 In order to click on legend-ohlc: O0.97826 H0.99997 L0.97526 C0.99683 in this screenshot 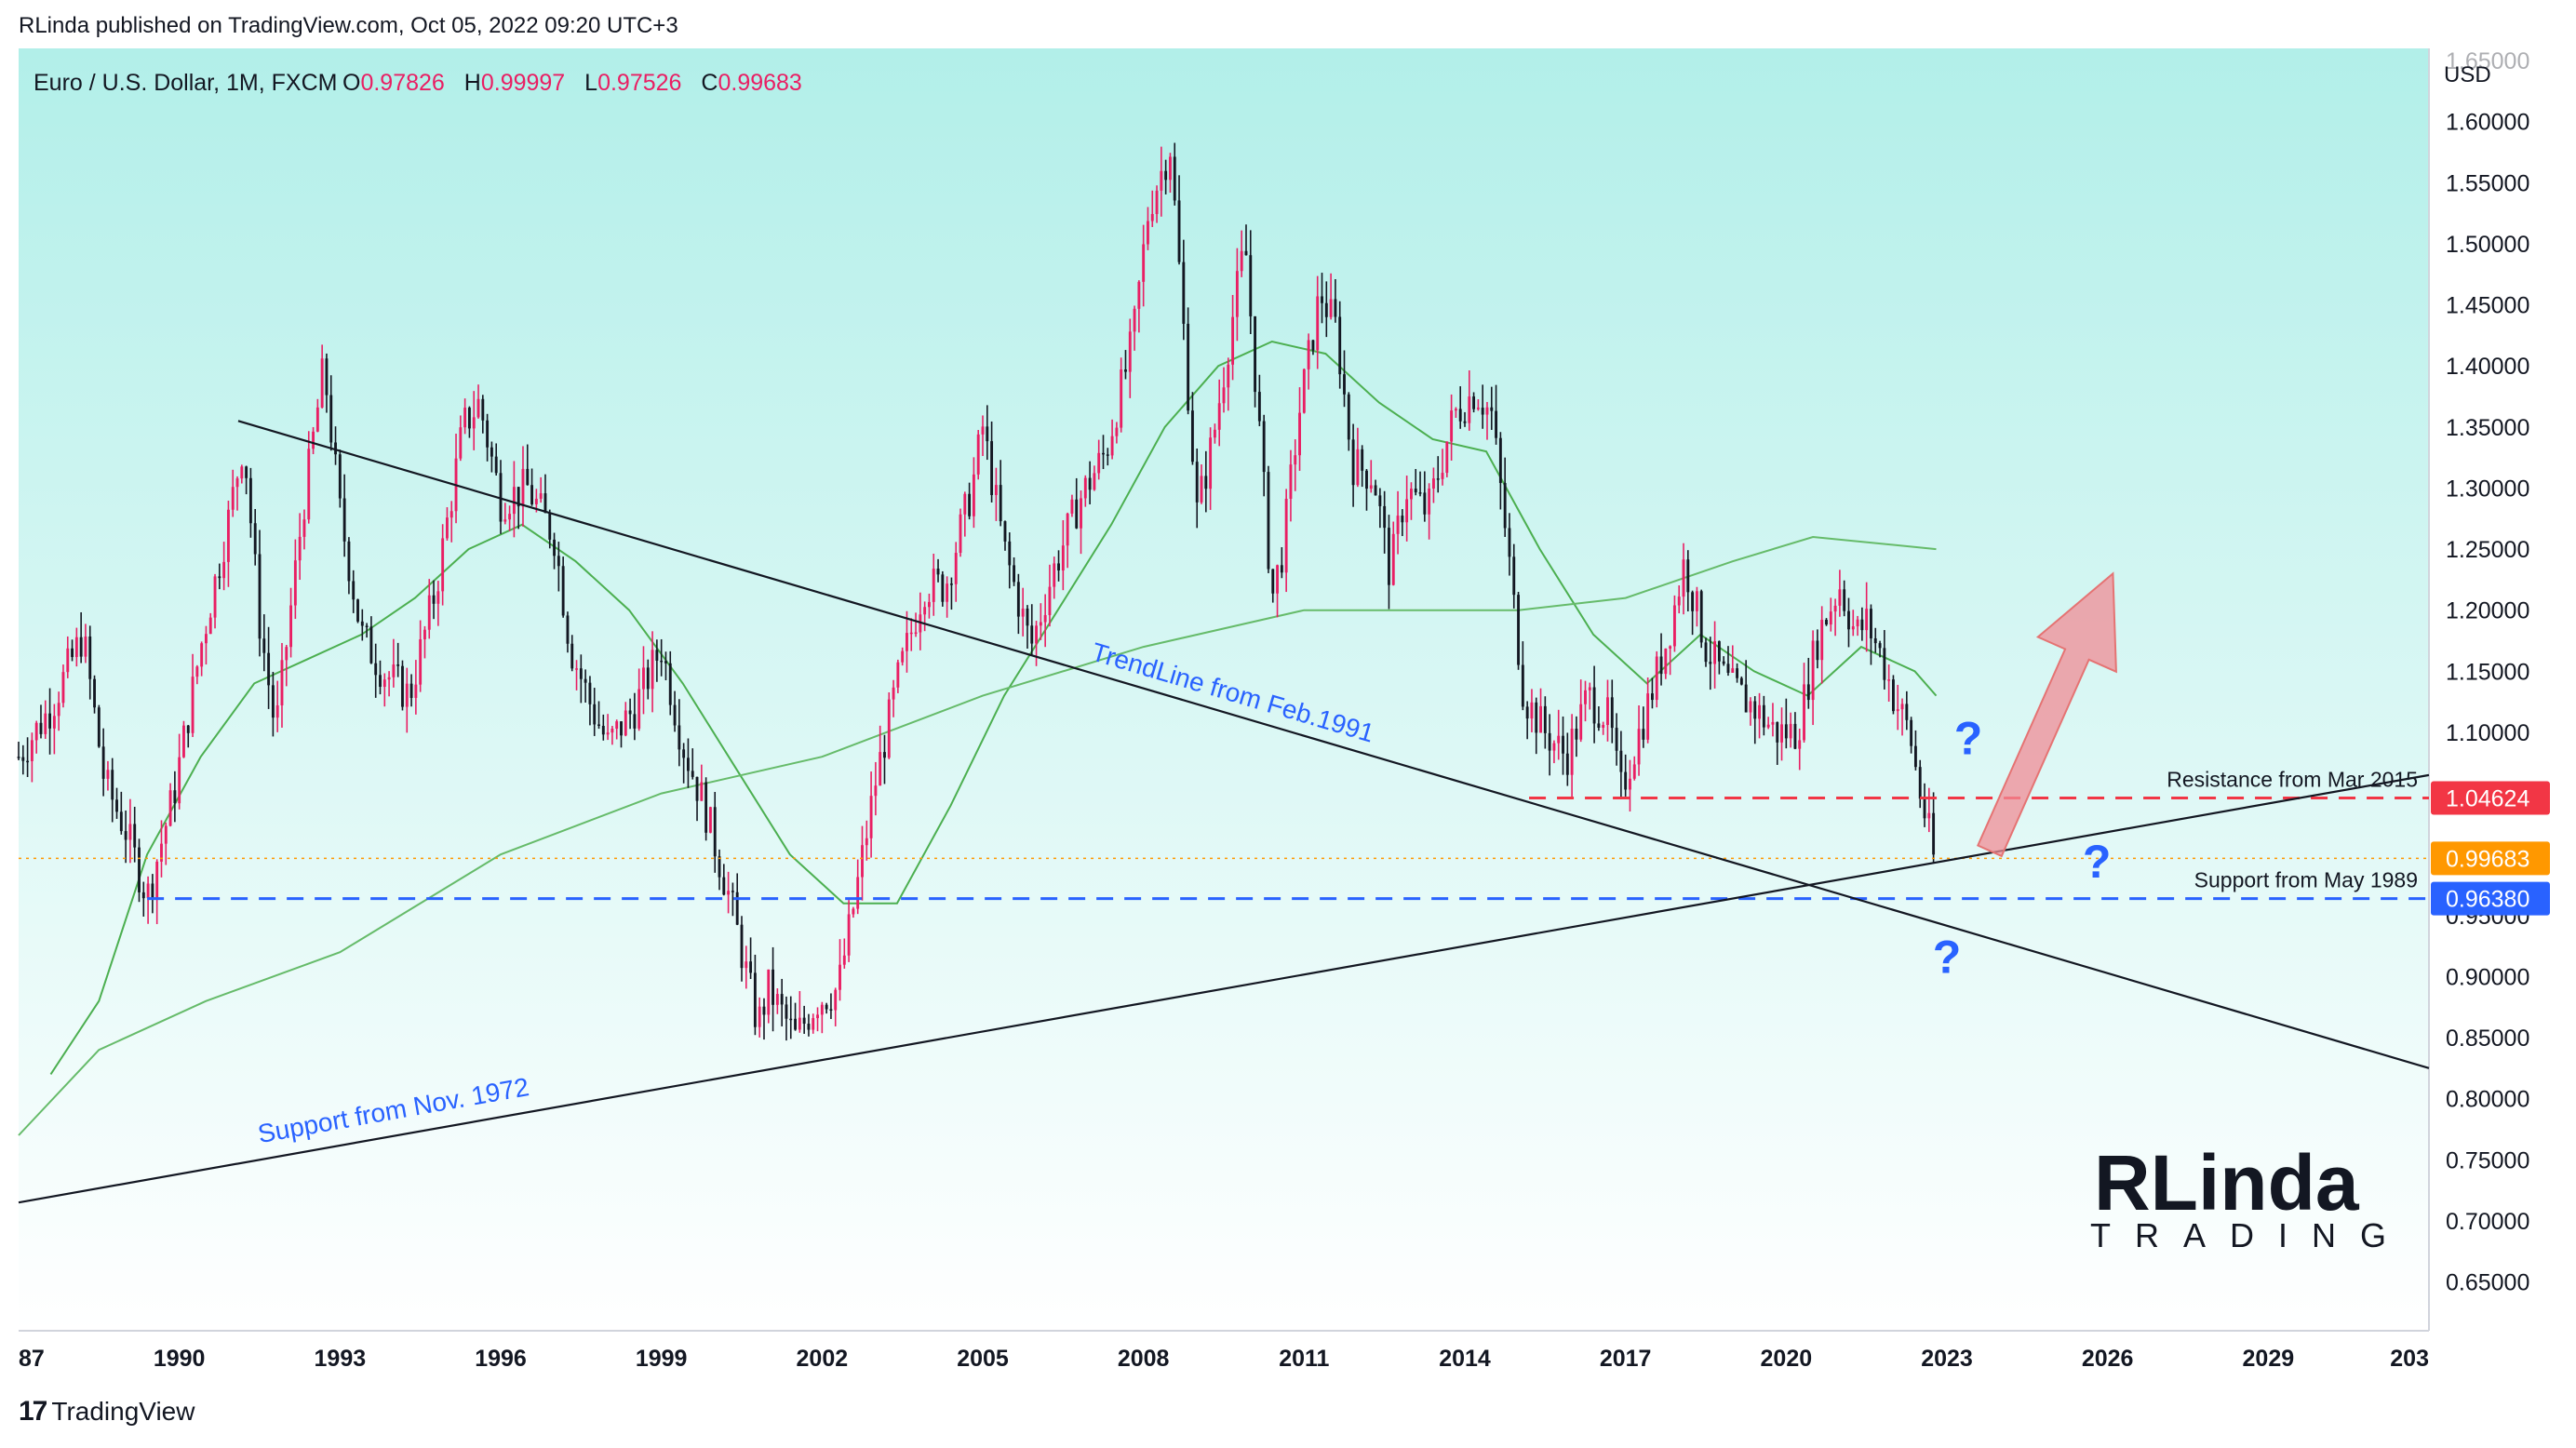, I will do `click(572, 83)`.